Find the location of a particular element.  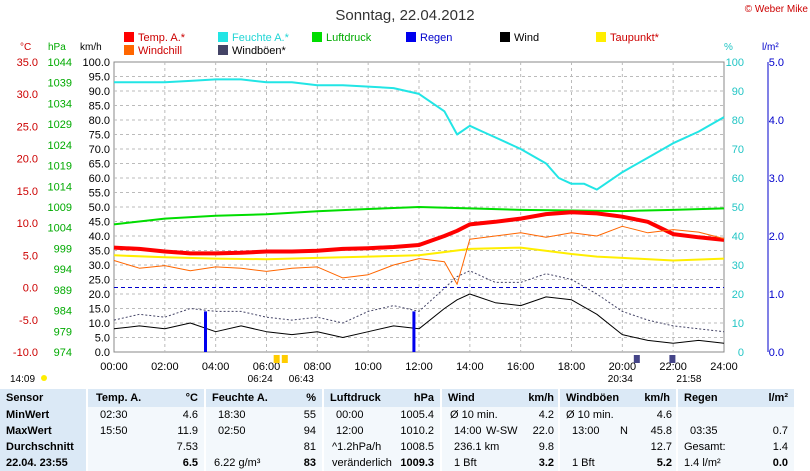

wind-tick-label: 50.0 is located at coordinates (99, 208).